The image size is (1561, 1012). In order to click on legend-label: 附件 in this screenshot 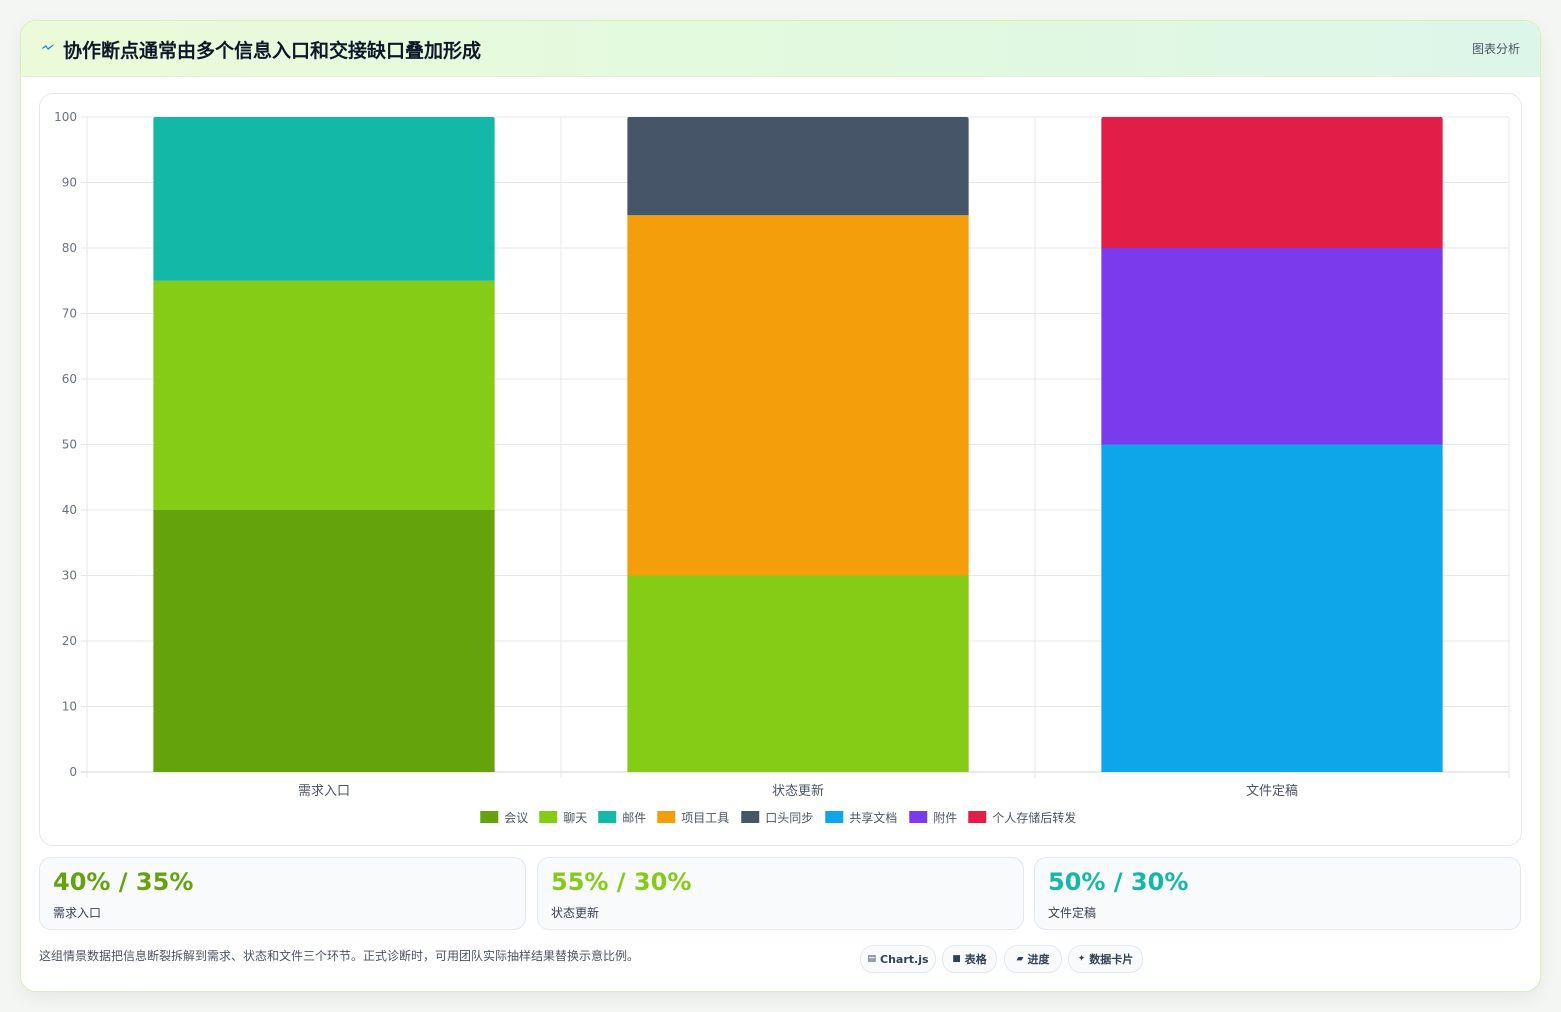, I will do `click(945, 818)`.